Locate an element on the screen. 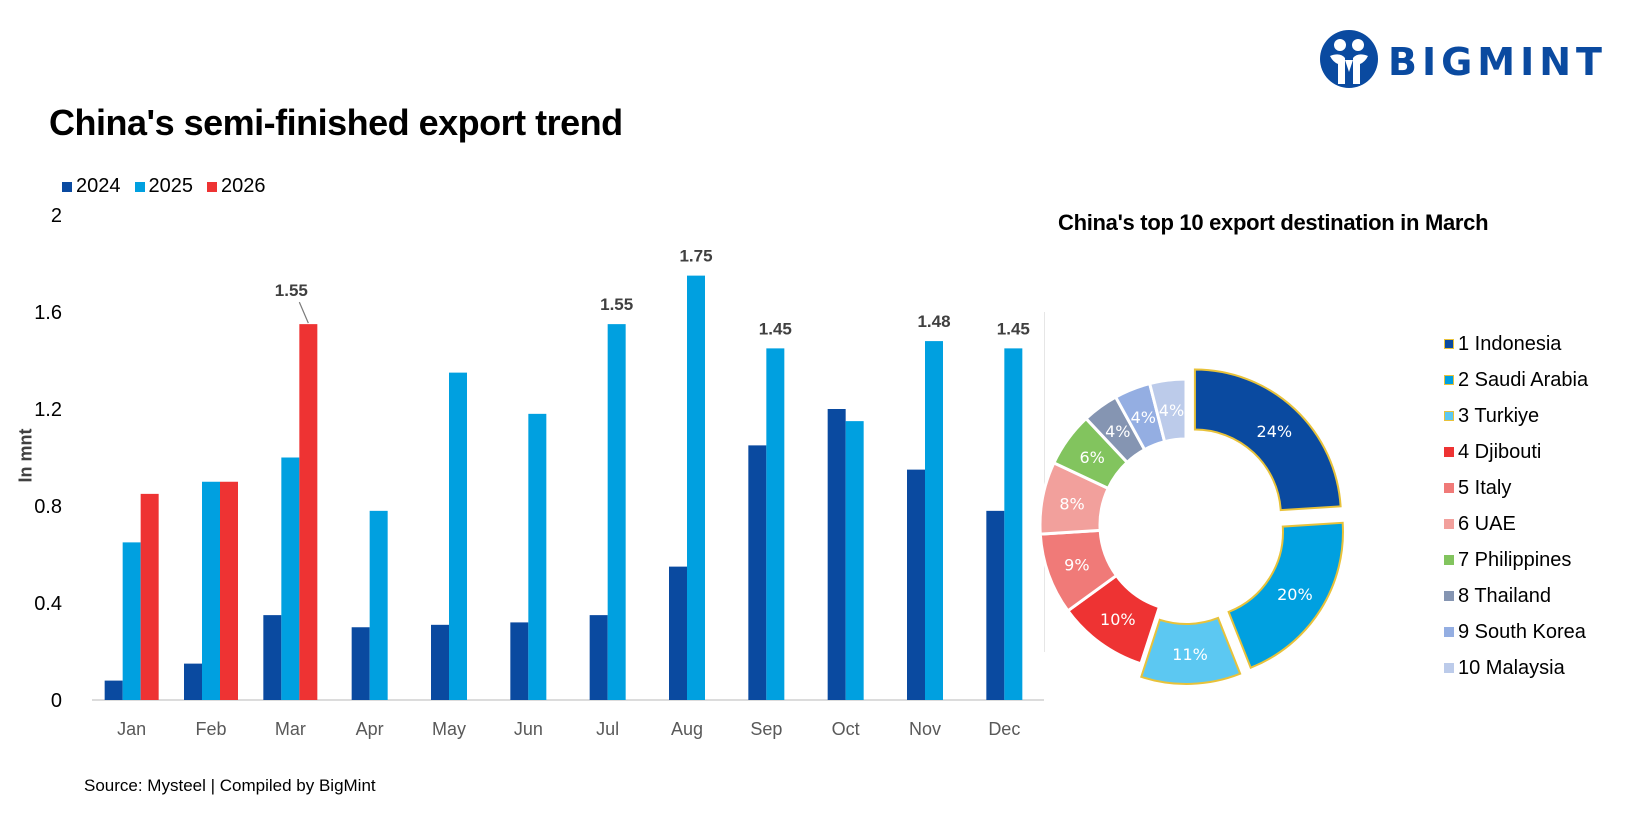 Image resolution: width=1650 pixels, height=825 pixels. x-tick-label: Jun is located at coordinates (528, 729).